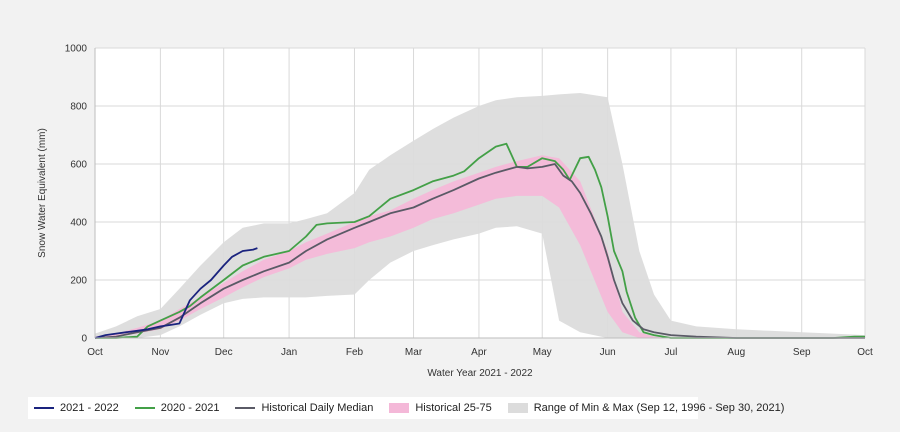 This screenshot has width=900, height=432. Describe the element at coordinates (480, 373) in the screenshot. I see `x-axis-label: Water Year 2021 - 2022` at that location.